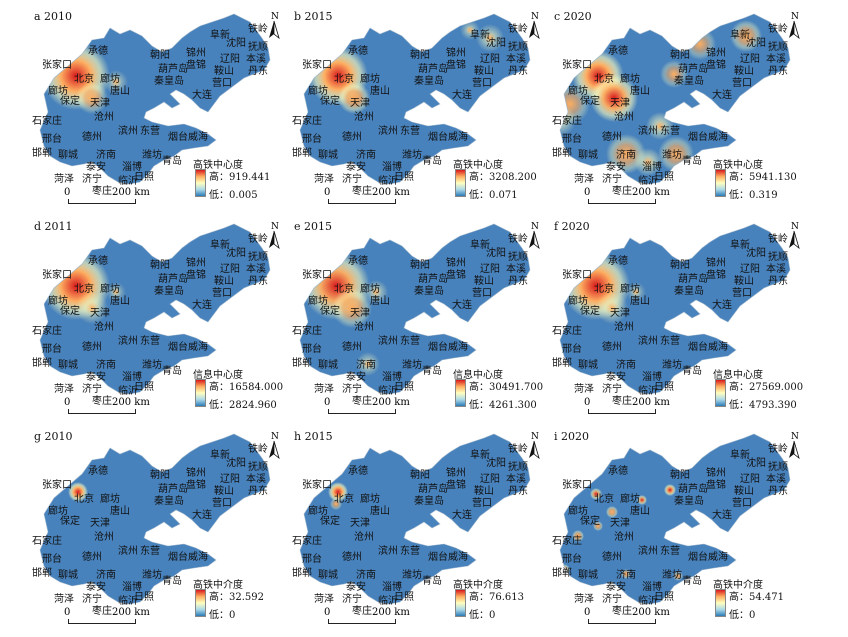 This screenshot has height=637, width=848. Describe the element at coordinates (352, 557) in the screenshot. I see `city-label: 德州` at that location.